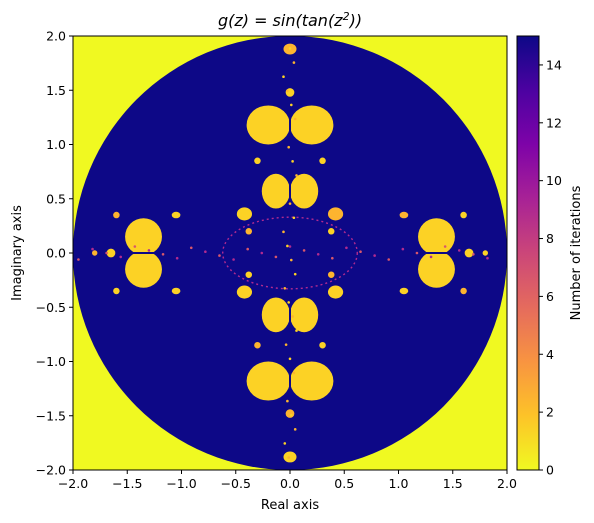 This screenshot has height=523, width=594. I want to click on y-tick-label: 1.5, so click(56, 90).